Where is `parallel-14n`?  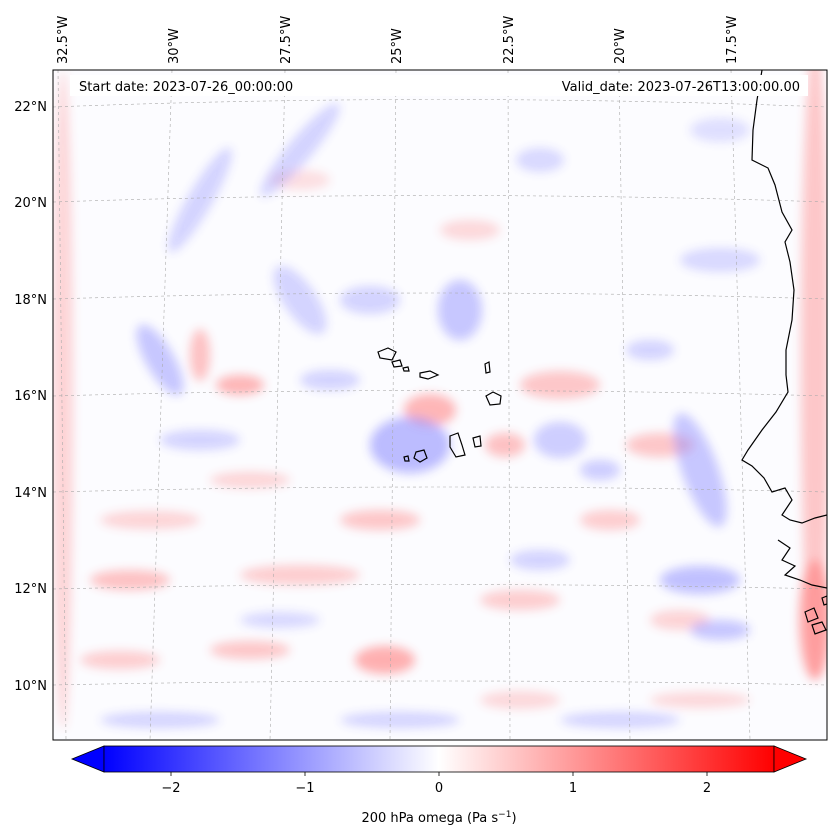
parallel-14n is located at coordinates (440, 489).